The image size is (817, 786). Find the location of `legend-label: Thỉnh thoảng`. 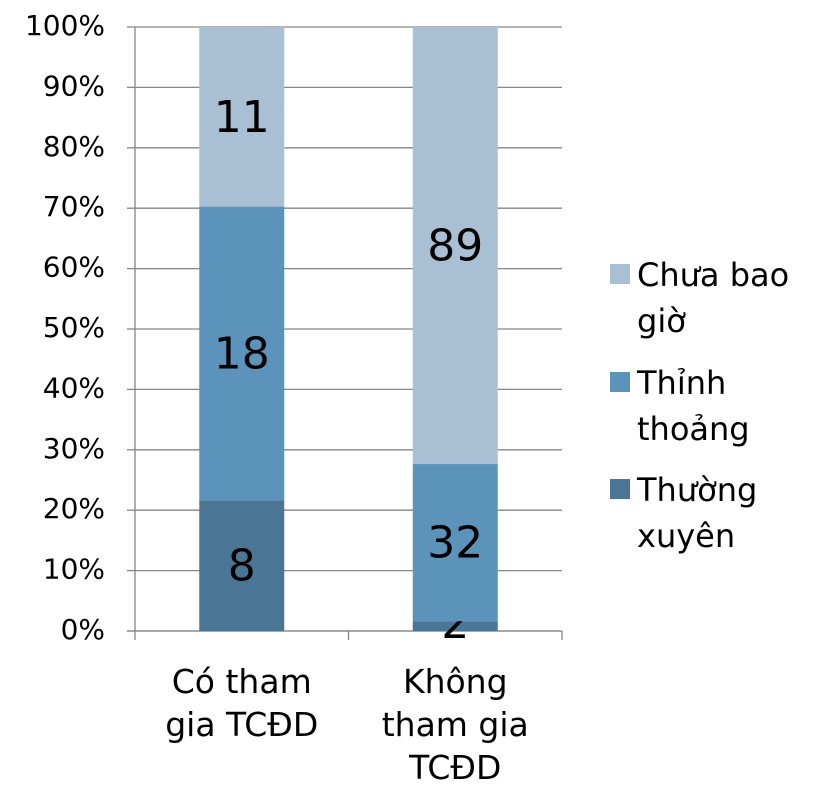

legend-label: Thỉnh thoảng is located at coordinates (693, 406).